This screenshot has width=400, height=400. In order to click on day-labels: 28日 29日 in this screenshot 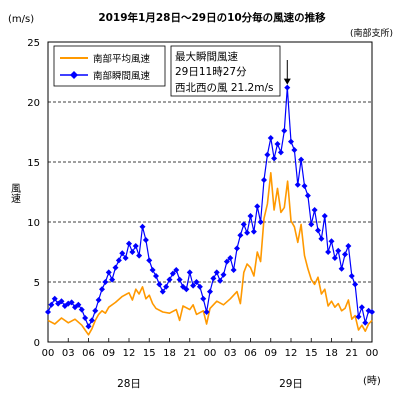, I will do `click(210, 384)`.